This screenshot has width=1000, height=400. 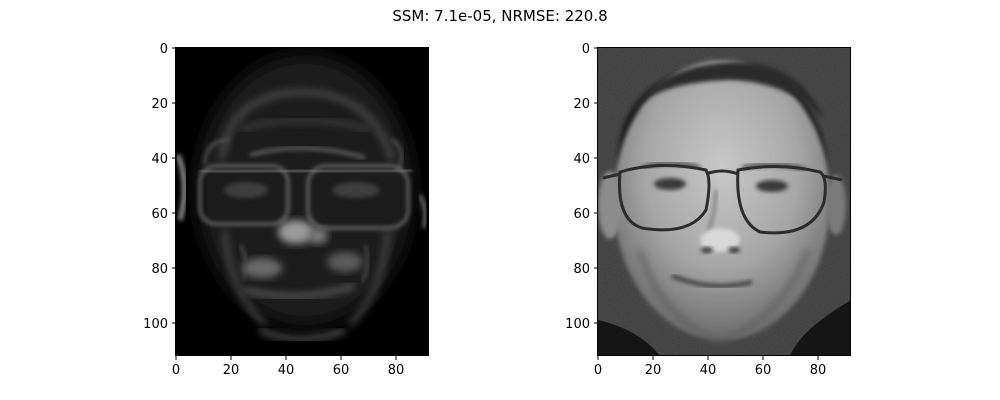 What do you see at coordinates (581, 187) in the screenshot?
I see `right-y-ticks: 0 20 40 60 80 100` at bounding box center [581, 187].